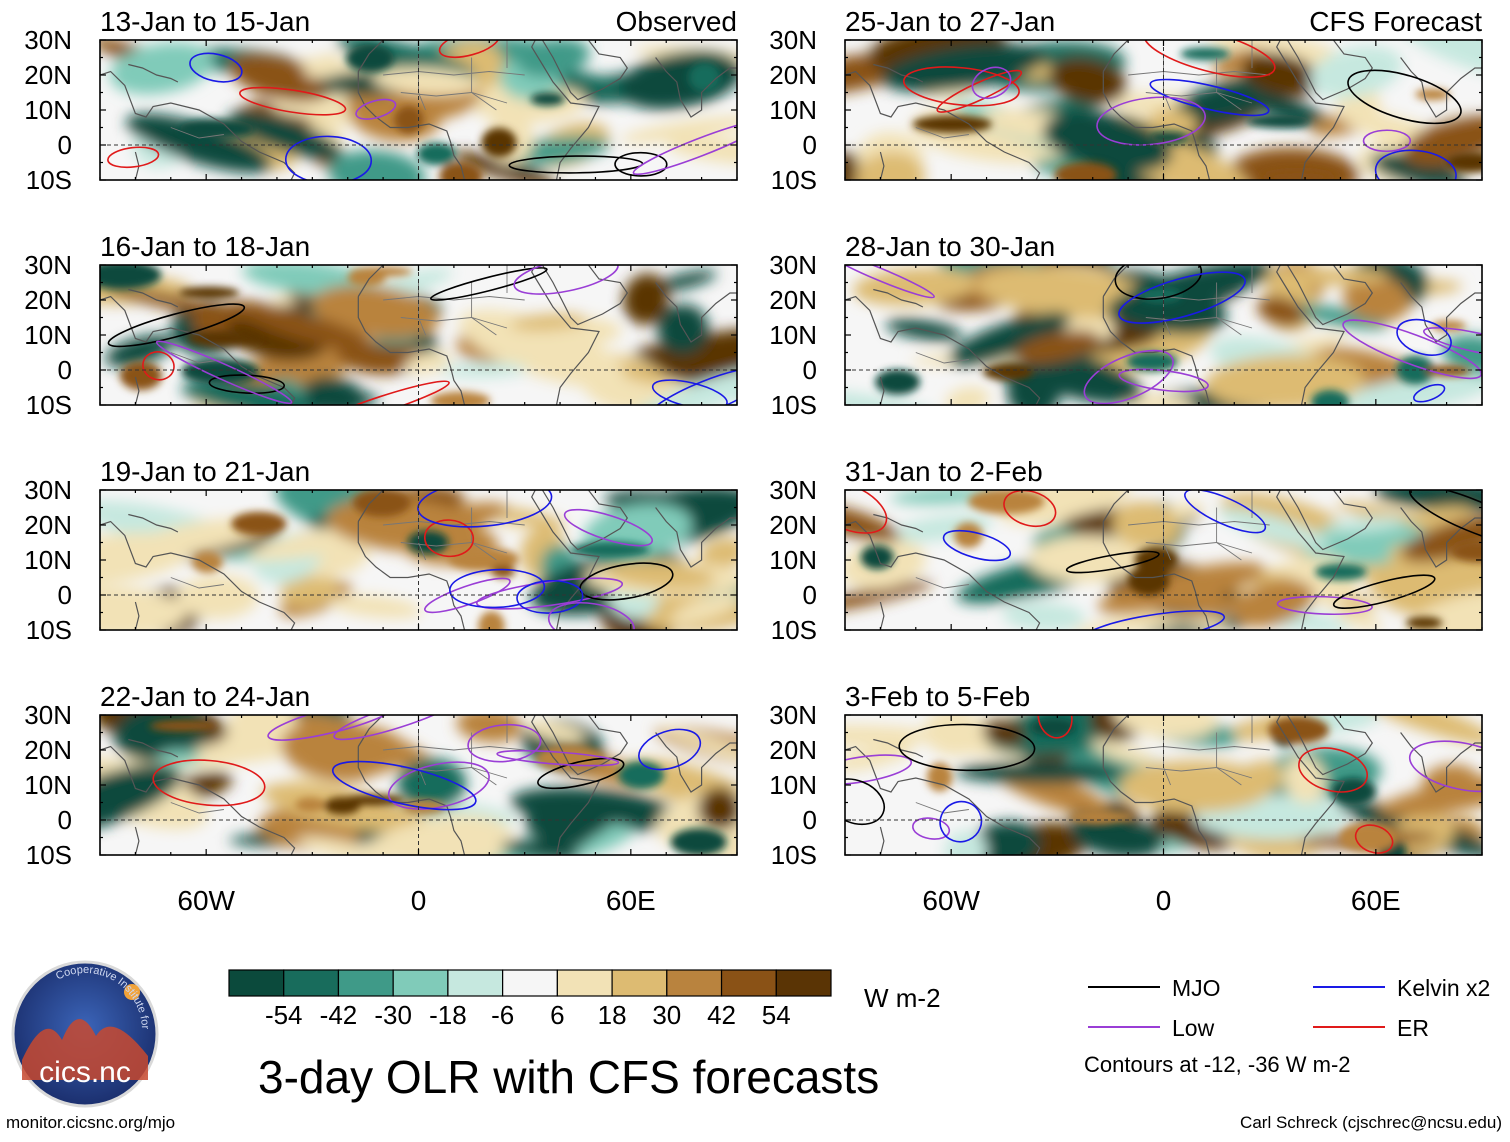 The width and height of the screenshot is (1510, 1142). What do you see at coordinates (569, 1077) in the screenshot?
I see `figure-title: 3-day OLR with CFS forecasts` at bounding box center [569, 1077].